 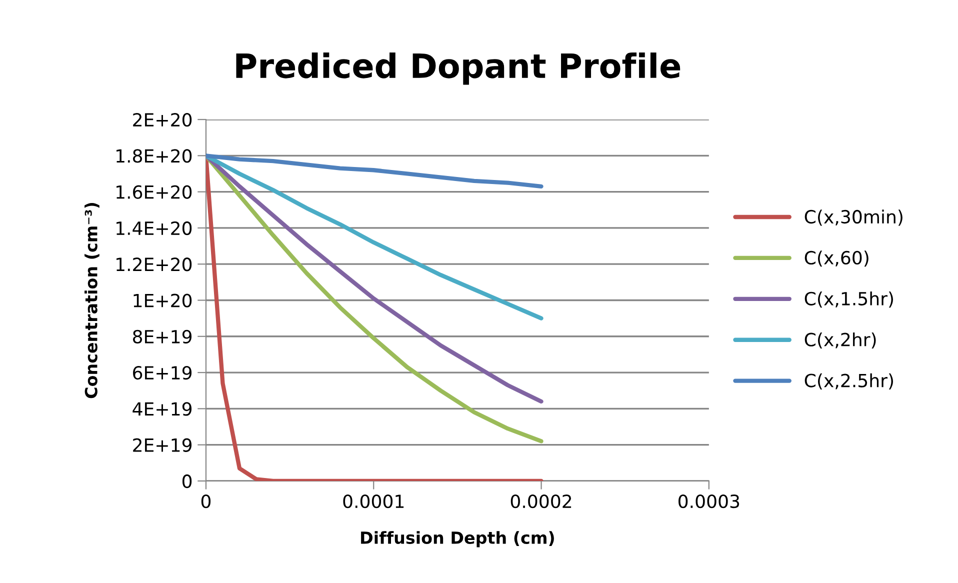 I want to click on y-tick-label: 1.2E+20, so click(x=154, y=265).